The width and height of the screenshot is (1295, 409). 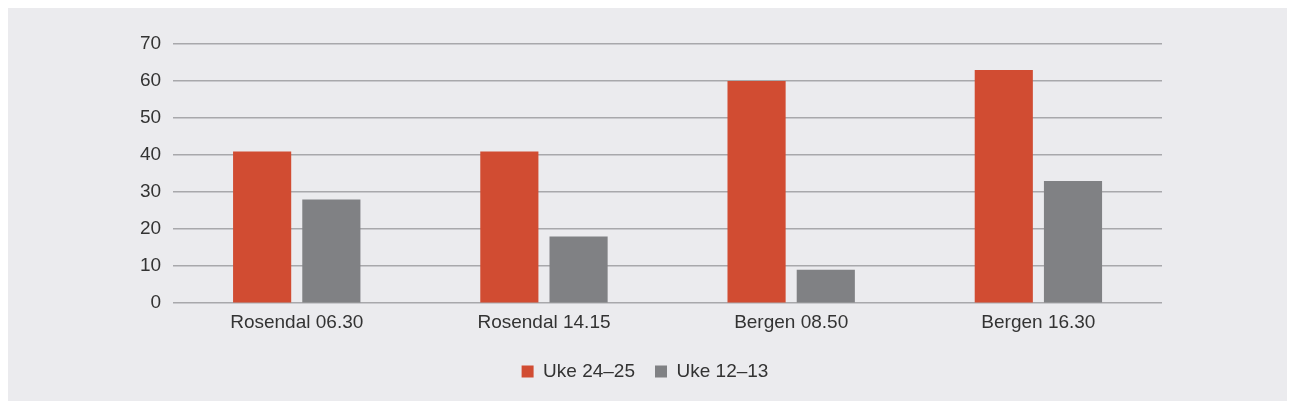 I want to click on y-tick-label: 0, so click(x=156, y=302).